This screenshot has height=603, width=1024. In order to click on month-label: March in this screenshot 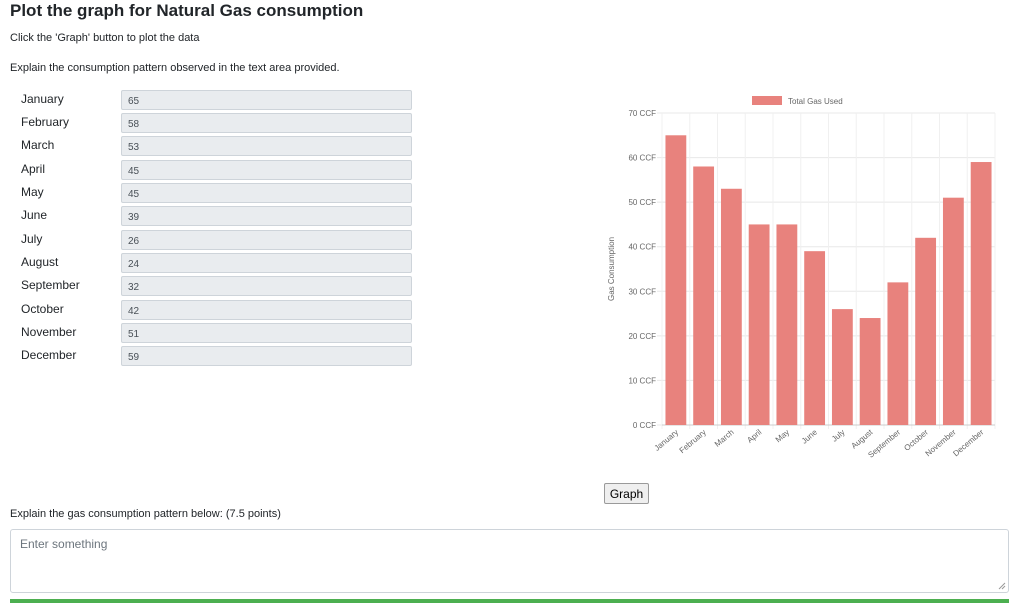, I will do `click(38, 145)`.